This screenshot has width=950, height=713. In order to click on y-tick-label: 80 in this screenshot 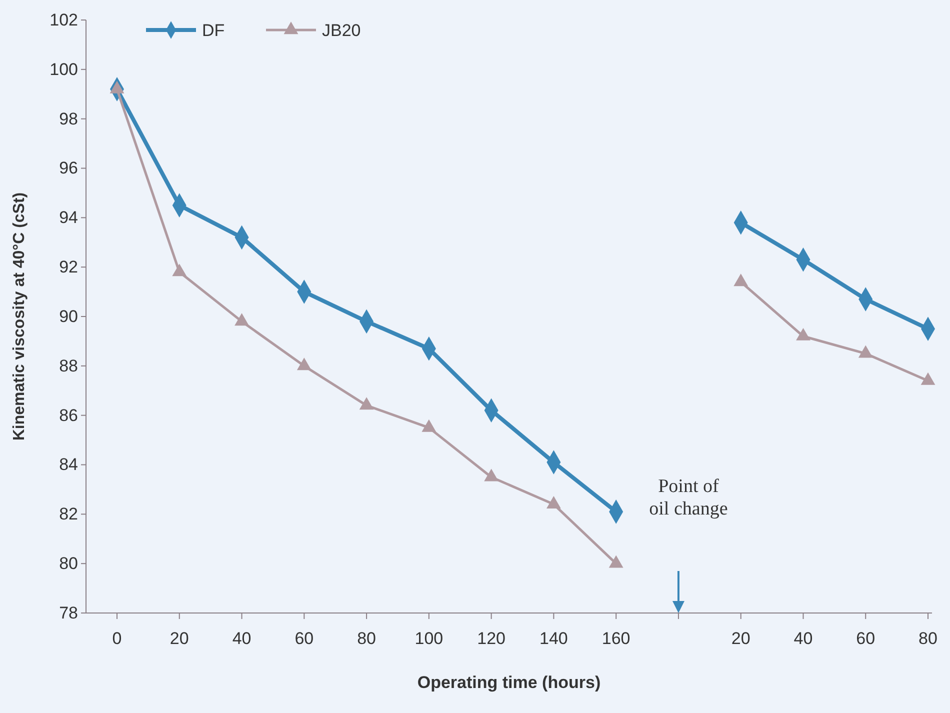, I will do `click(68, 564)`.